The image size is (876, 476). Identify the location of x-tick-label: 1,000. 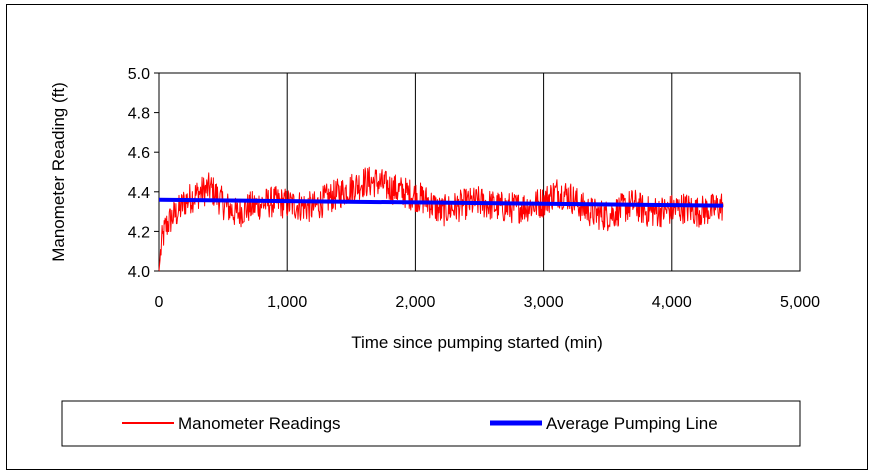
(287, 302).